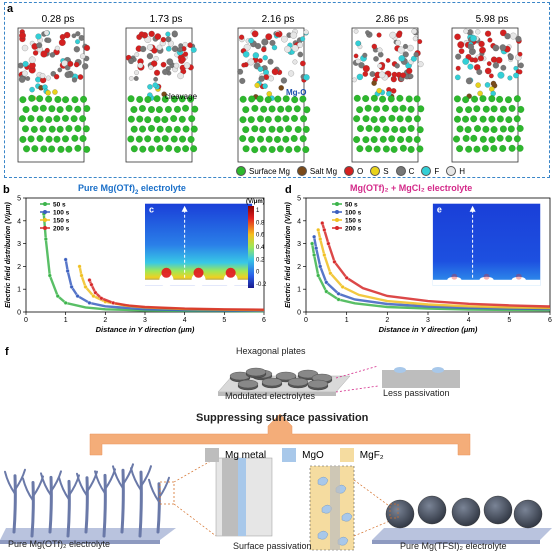 The height and width of the screenshot is (555, 554). What do you see at coordinates (58, 89) in the screenshot?
I see `snapshot-1: 0.28 ps` at bounding box center [58, 89].